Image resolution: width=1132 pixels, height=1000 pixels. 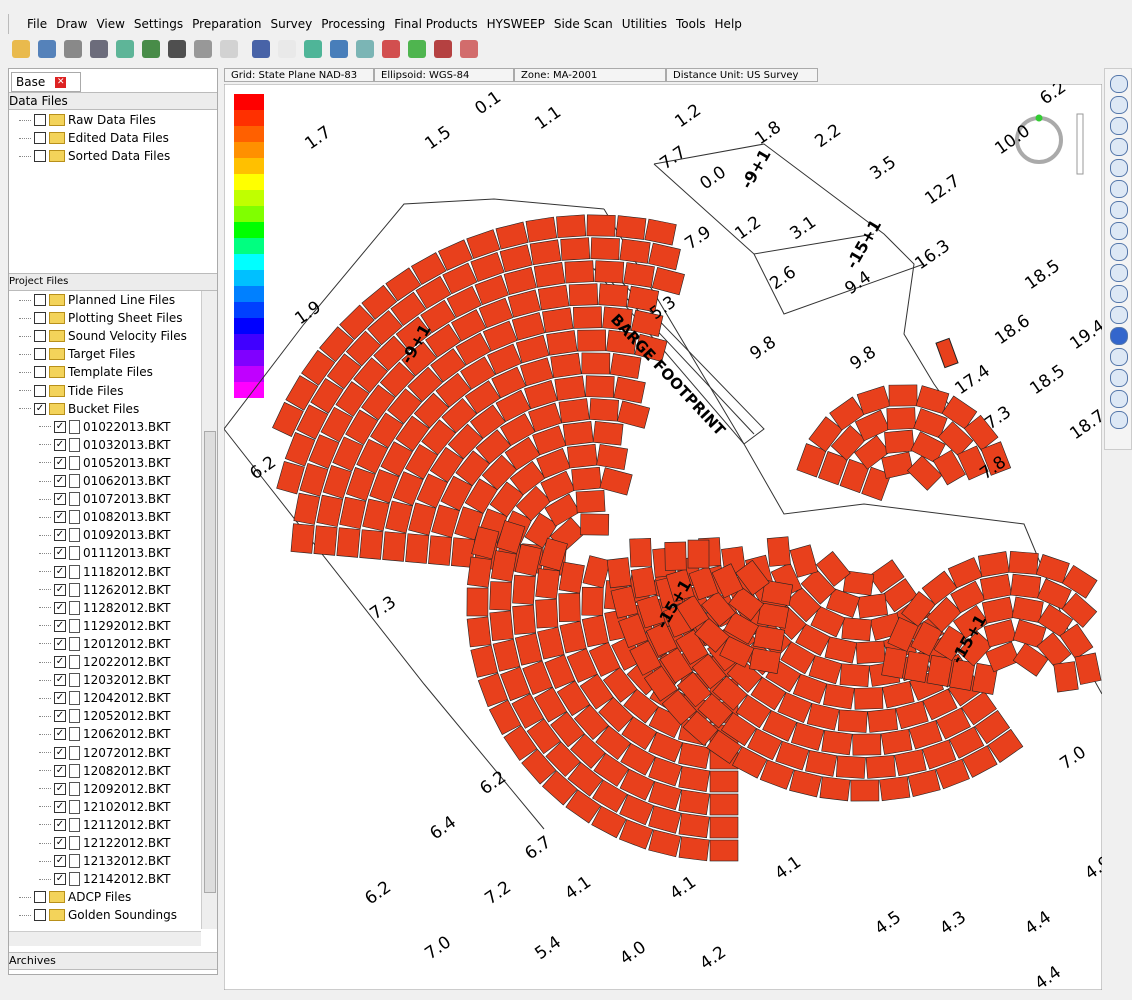 What do you see at coordinates (104, 716) in the screenshot?
I see `tree-item: ✓ 12052012.BKT` at bounding box center [104, 716].